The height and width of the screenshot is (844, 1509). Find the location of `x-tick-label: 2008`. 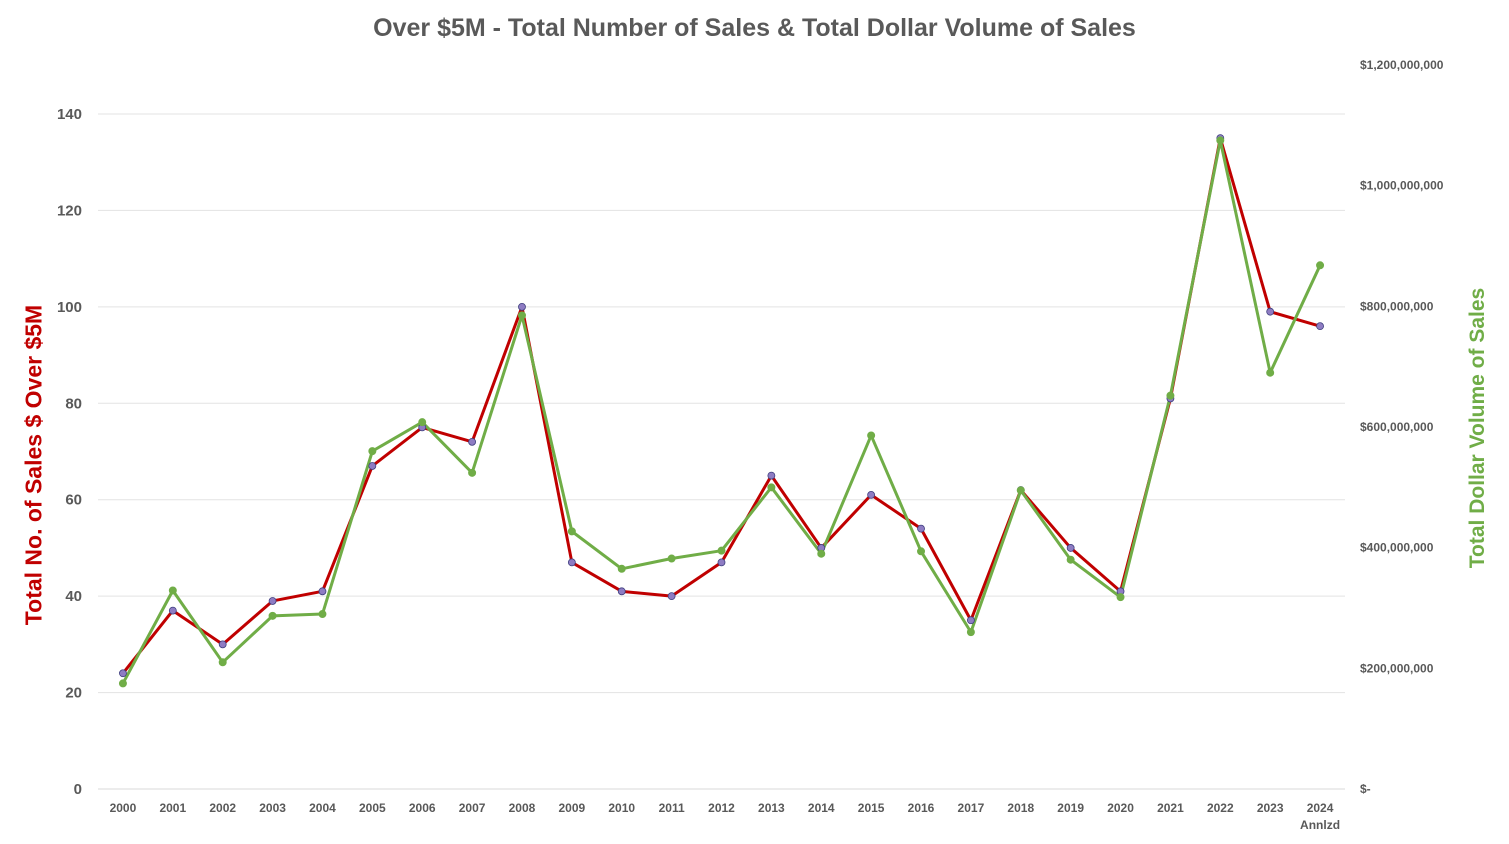

x-tick-label: 2008 is located at coordinates (522, 808).